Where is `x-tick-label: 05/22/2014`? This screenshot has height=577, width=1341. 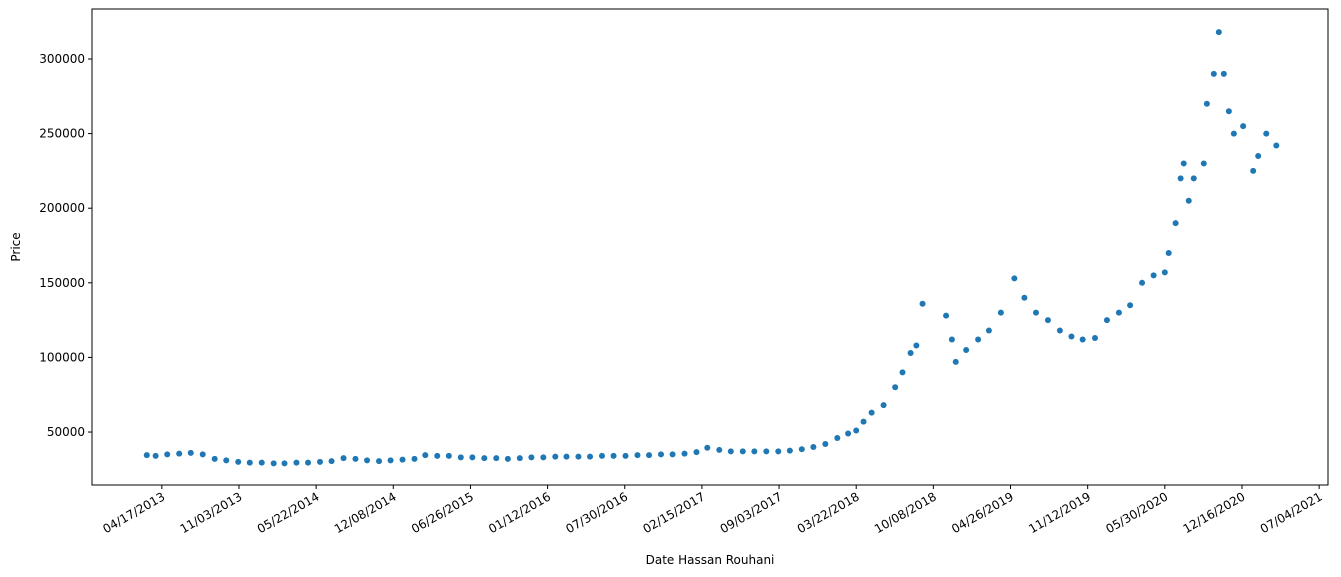
x-tick-label: 05/22/2014 is located at coordinates (288, 512).